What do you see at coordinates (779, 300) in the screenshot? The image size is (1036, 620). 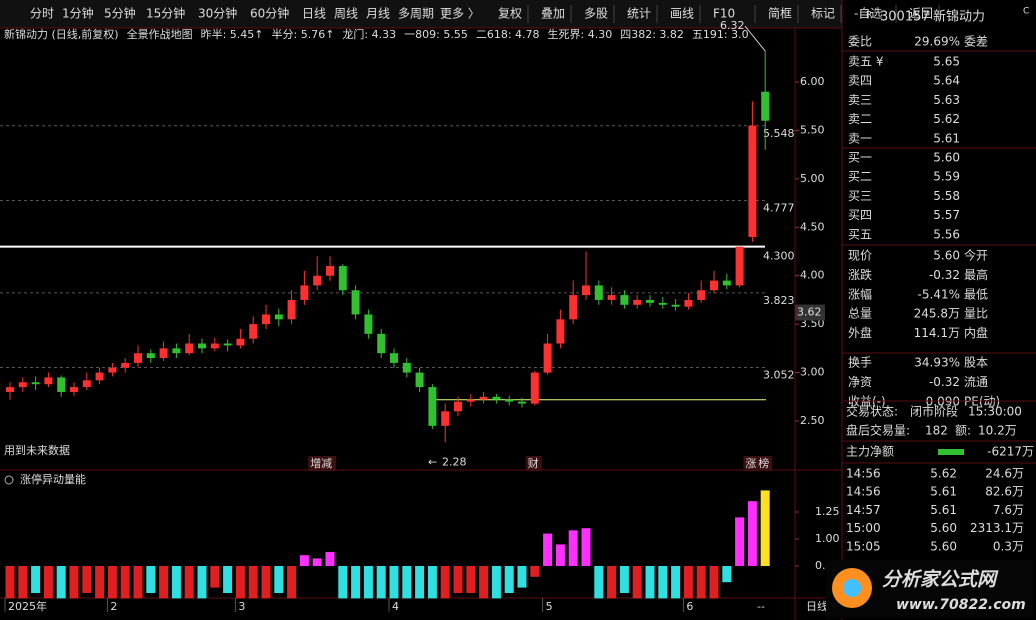 I see `level-label: 3.823` at bounding box center [779, 300].